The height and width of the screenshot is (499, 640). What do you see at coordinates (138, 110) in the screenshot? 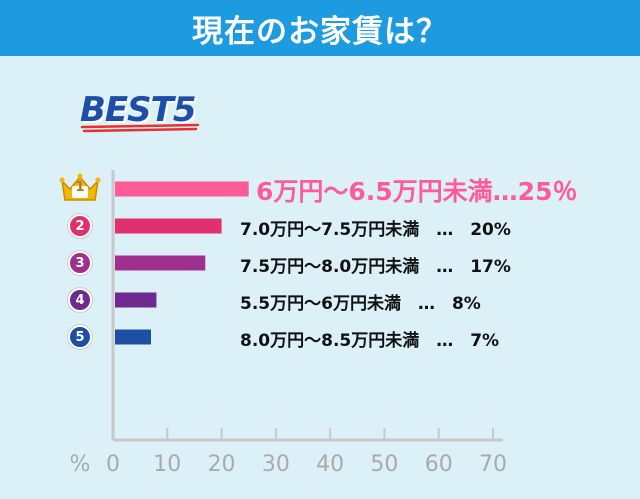
I see `best5-badge: BEST5` at bounding box center [138, 110].